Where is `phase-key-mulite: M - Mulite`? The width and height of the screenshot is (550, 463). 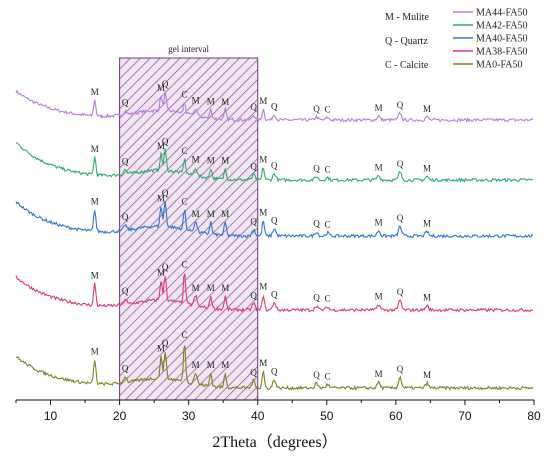 phase-key-mulite: M - Mulite is located at coordinates (407, 17).